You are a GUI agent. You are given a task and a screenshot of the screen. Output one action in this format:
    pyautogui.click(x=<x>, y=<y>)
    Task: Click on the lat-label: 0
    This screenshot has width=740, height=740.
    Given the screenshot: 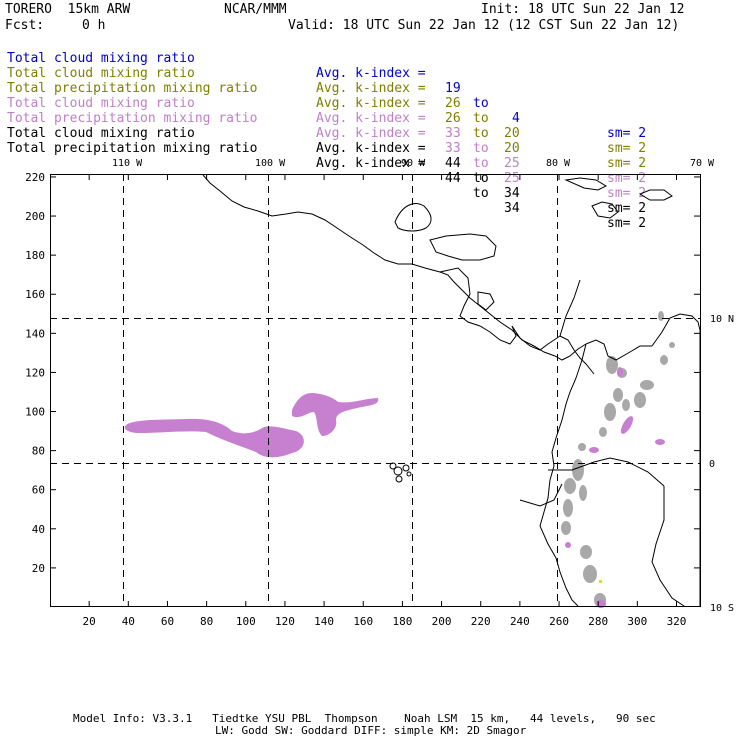 What is the action you would take?
    pyautogui.click(x=712, y=464)
    